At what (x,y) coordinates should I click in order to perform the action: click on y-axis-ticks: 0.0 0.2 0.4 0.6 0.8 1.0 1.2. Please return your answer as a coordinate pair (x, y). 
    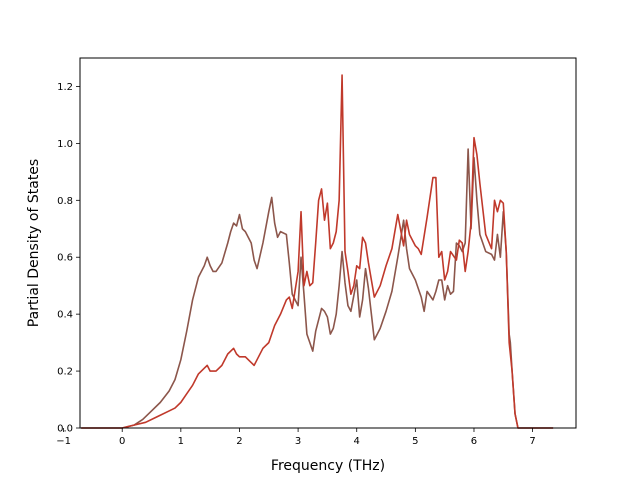
    Looking at the image, I should click on (68, 258).